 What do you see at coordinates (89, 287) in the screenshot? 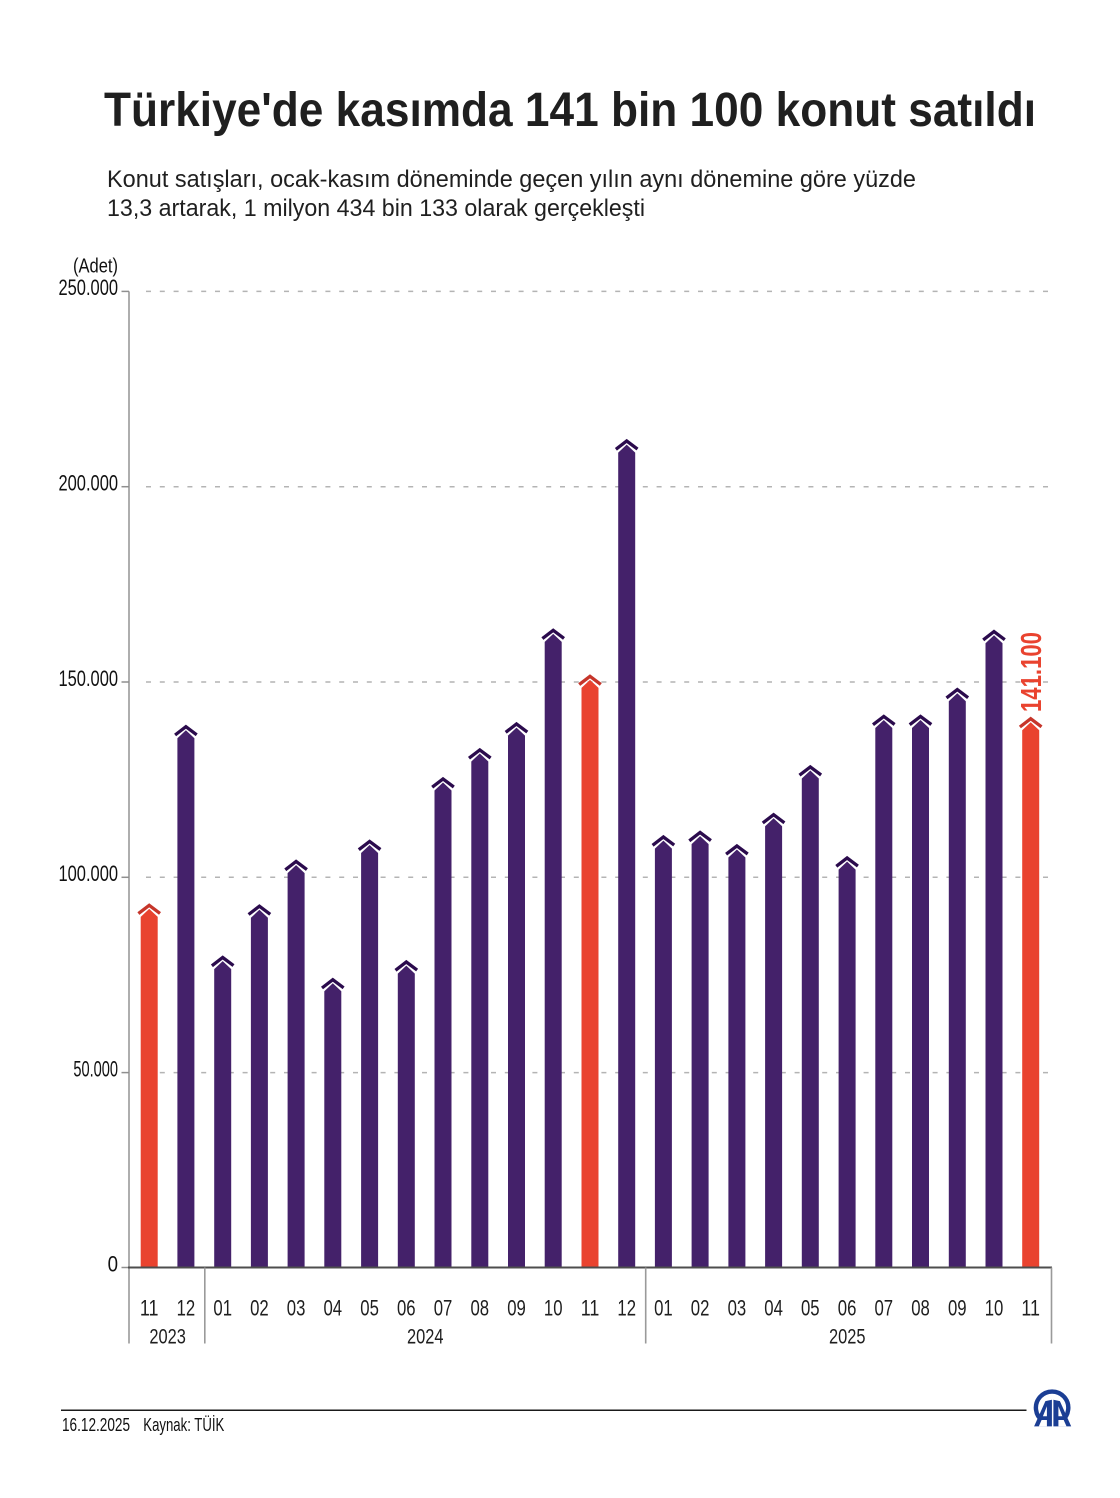
I see `svg-text: 250.000` at bounding box center [89, 287].